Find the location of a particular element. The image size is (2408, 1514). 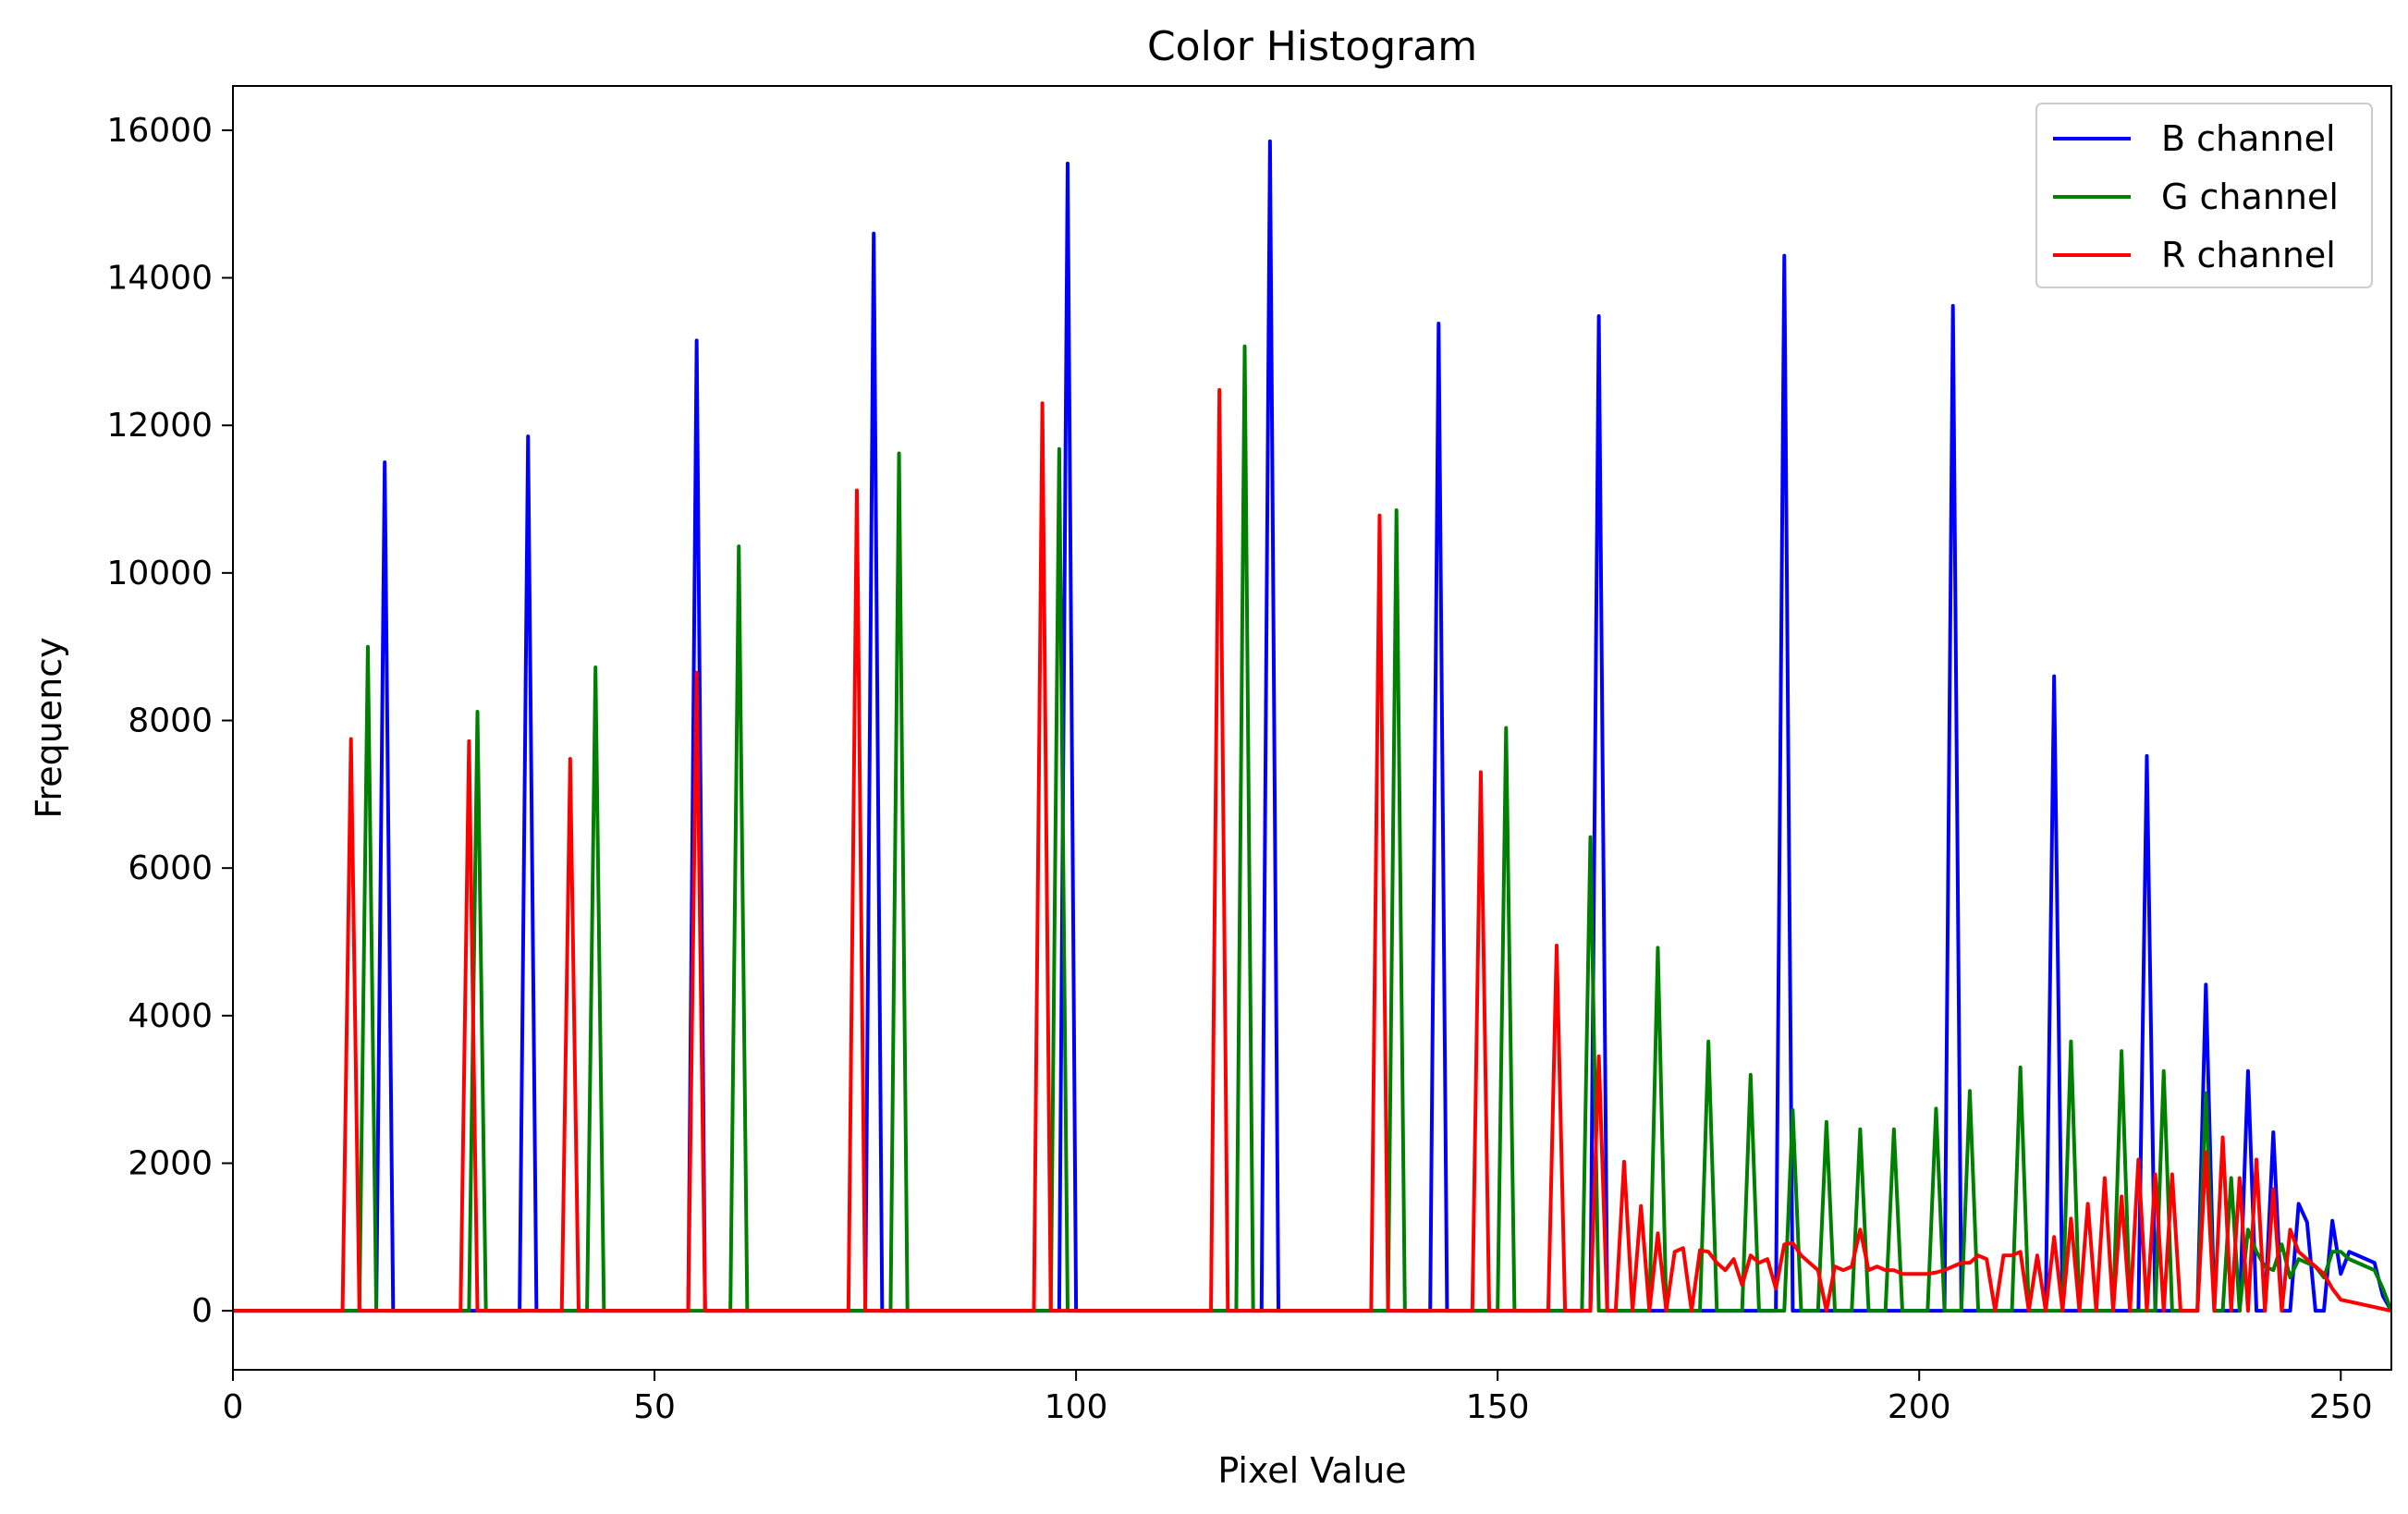

y-tick-label: 8000 is located at coordinates (170, 721).